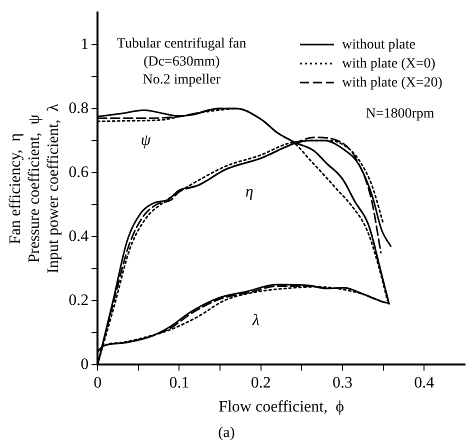  I want to click on x-tick-label: 0, so click(98, 383).